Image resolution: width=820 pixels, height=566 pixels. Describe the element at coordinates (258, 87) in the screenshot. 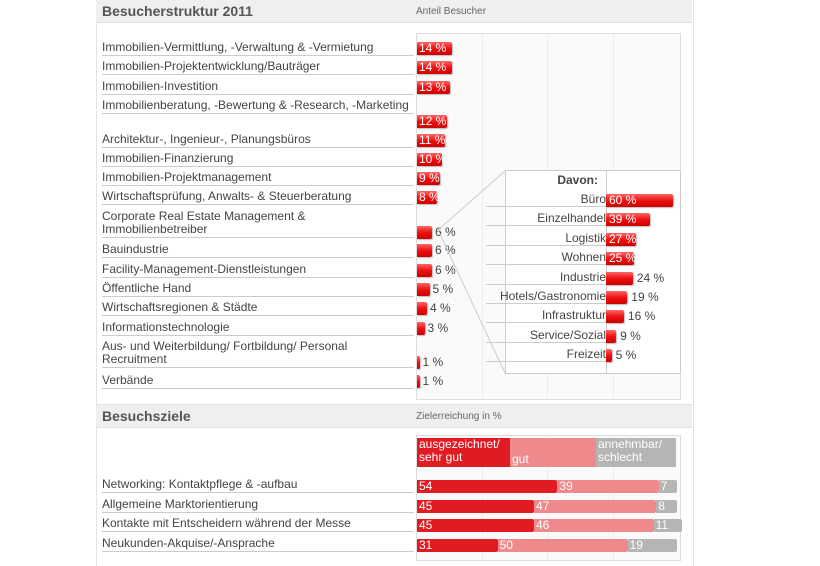

I see `category-label: Immobilien-Investition` at that location.